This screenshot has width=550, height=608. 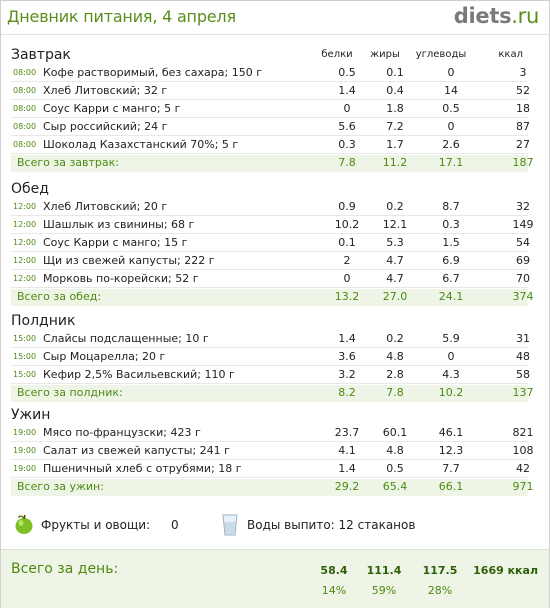 What do you see at coordinates (175, 525) in the screenshot?
I see `fruits-value: 0` at bounding box center [175, 525].